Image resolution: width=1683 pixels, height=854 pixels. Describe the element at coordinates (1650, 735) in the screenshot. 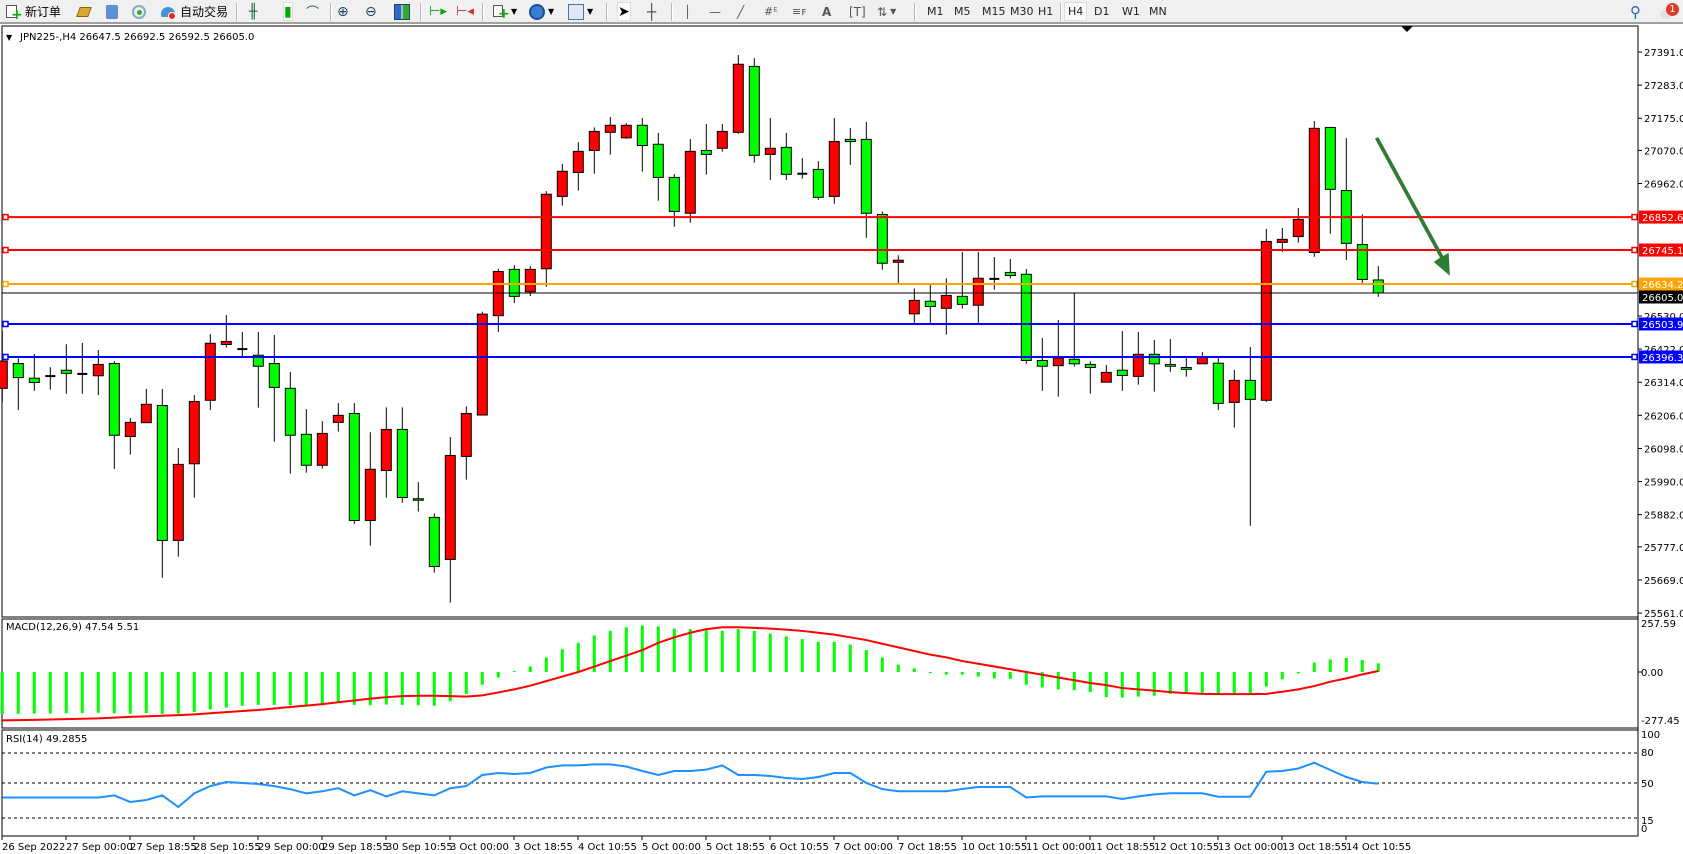

I see `rsi-tick-label: 100` at that location.